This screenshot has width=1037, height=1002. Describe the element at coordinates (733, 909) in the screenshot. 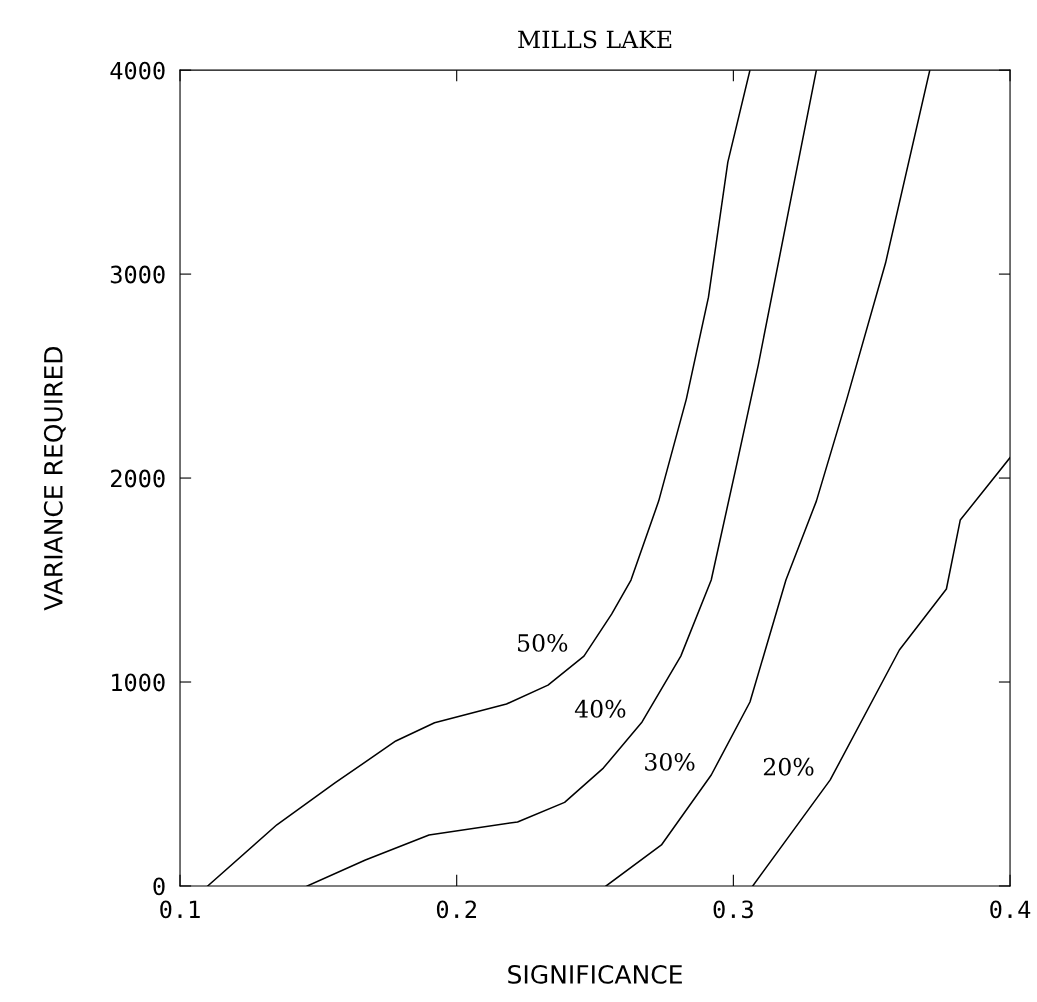

I see `x-tick-label: 0.3` at that location.